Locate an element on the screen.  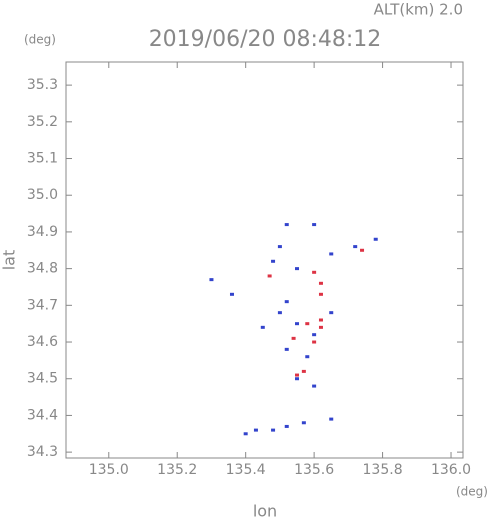
y-tick-label: 34.5 is located at coordinates (42, 379).